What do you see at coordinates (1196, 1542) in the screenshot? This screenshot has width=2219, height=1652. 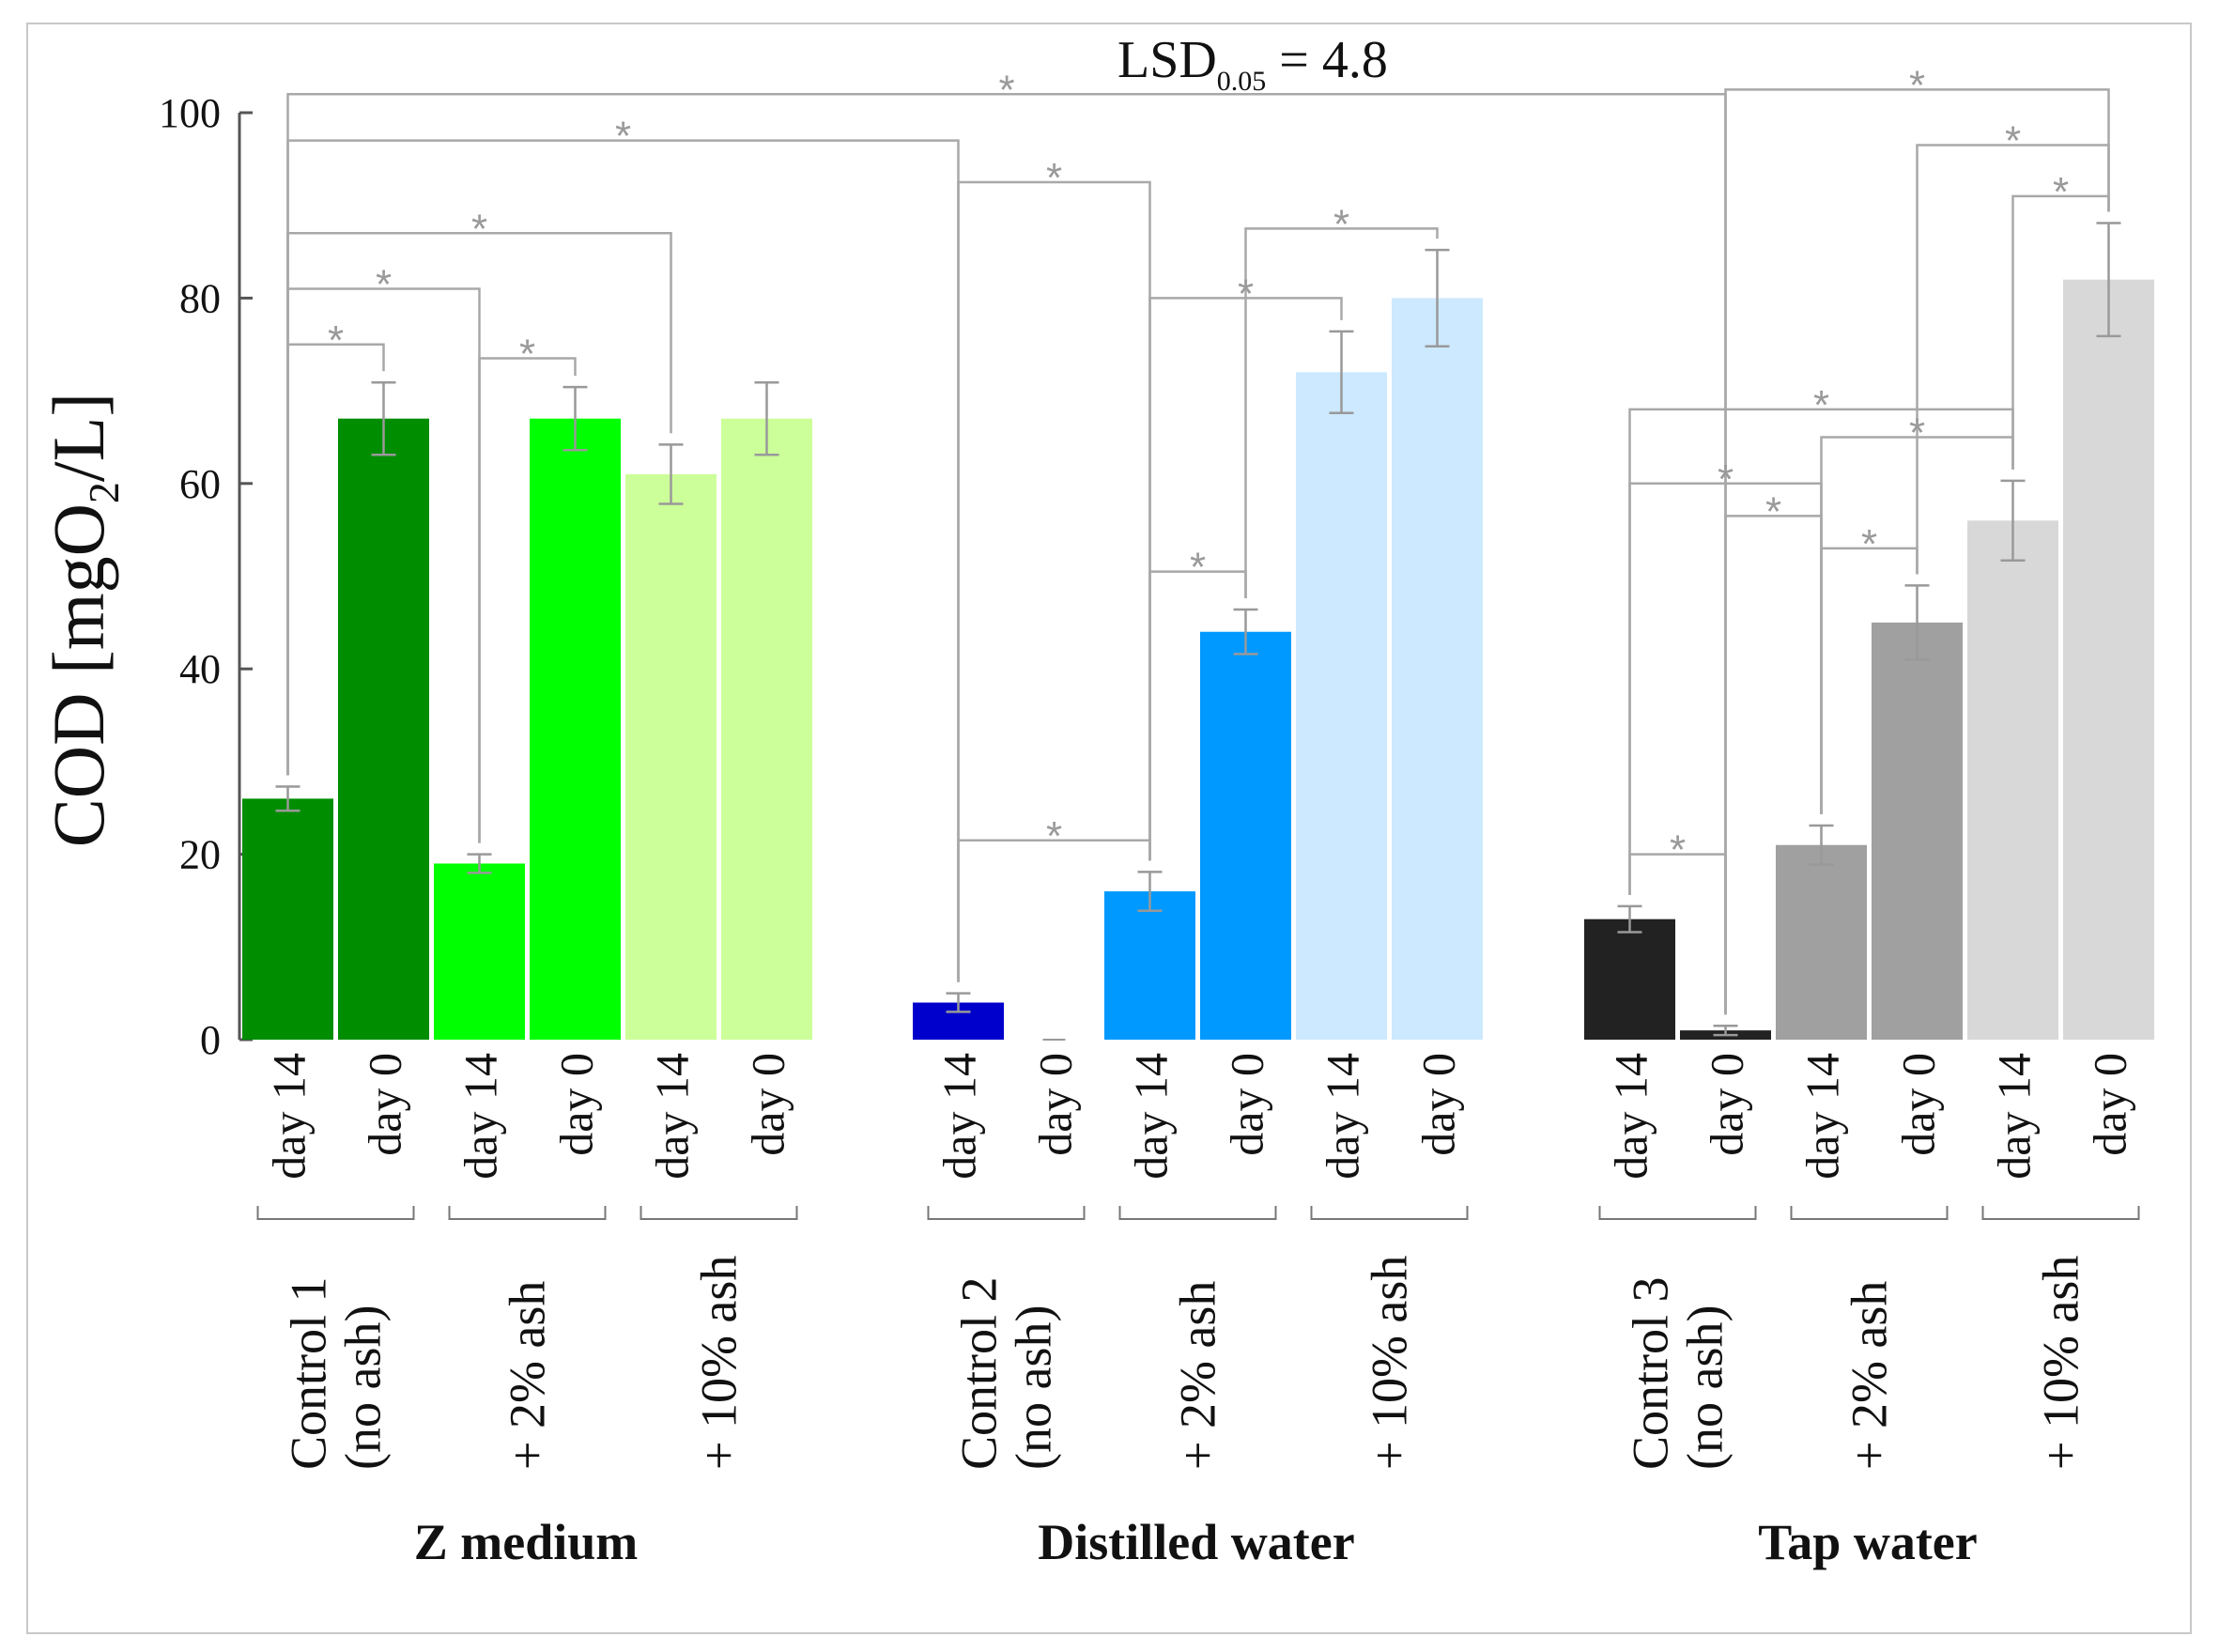 I see `group-label: Distilled water` at bounding box center [1196, 1542].